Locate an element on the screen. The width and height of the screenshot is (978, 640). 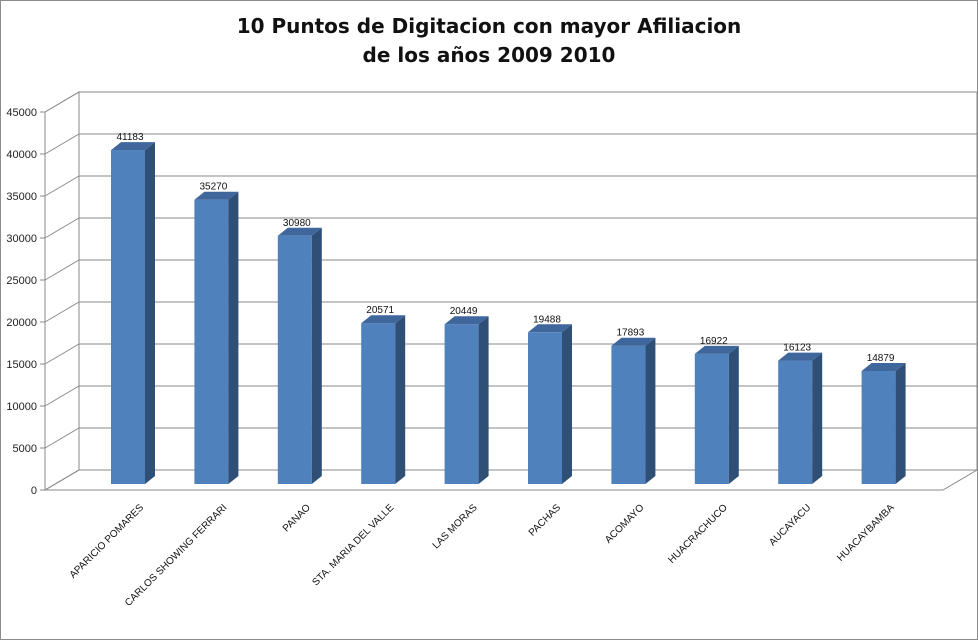
x-category-label: PANAO is located at coordinates (297, 518).